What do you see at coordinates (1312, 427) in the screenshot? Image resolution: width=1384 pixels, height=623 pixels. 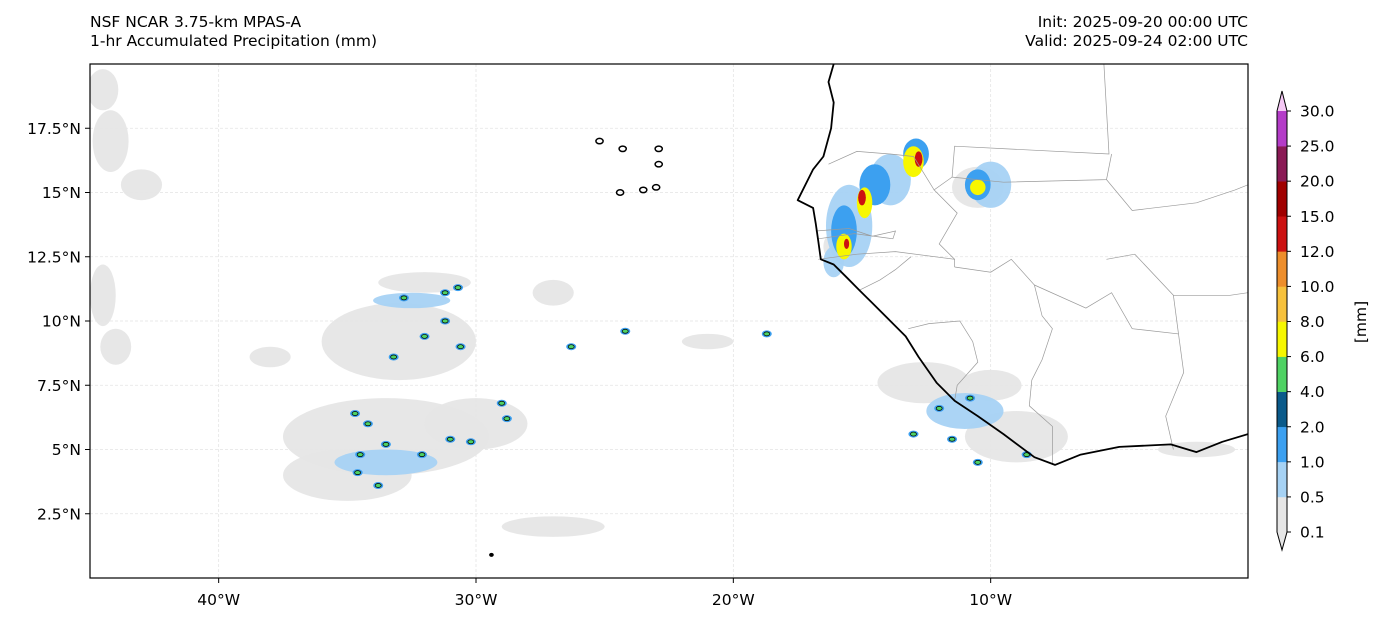 I see `colorbar-level-label: 2.0` at bounding box center [1312, 427].